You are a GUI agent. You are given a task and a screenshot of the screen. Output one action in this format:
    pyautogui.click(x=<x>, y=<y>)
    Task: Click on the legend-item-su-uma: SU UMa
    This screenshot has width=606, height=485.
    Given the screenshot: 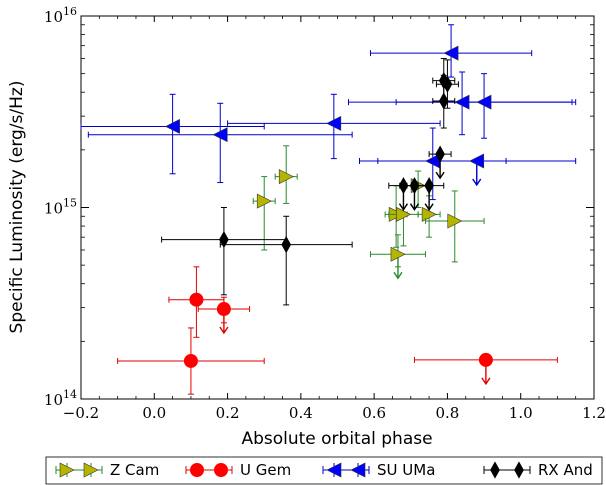 What is the action you would take?
    pyautogui.click(x=378, y=470)
    